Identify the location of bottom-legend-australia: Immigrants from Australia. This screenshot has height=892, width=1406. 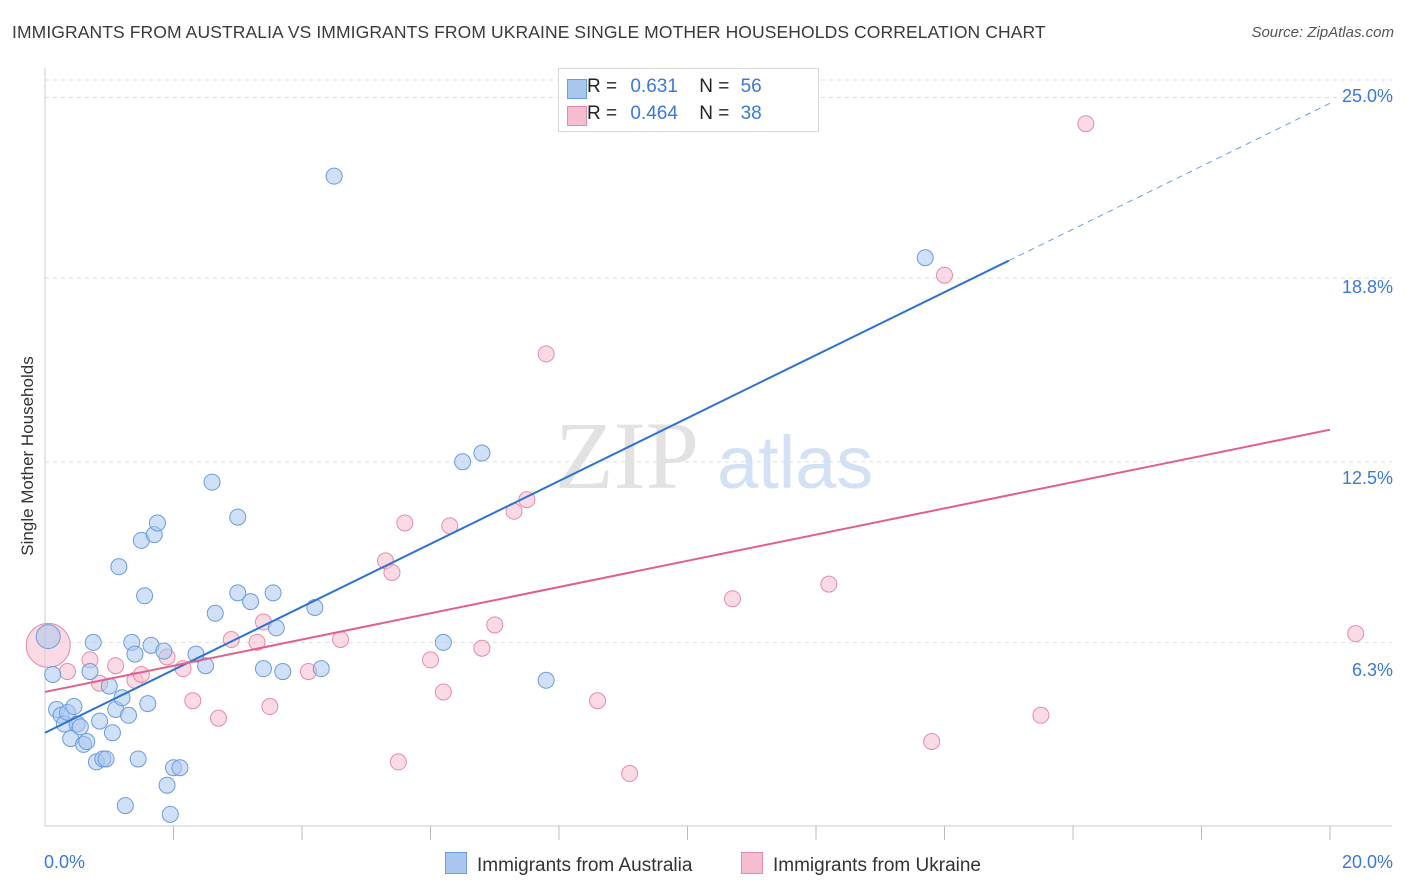
(568, 864).